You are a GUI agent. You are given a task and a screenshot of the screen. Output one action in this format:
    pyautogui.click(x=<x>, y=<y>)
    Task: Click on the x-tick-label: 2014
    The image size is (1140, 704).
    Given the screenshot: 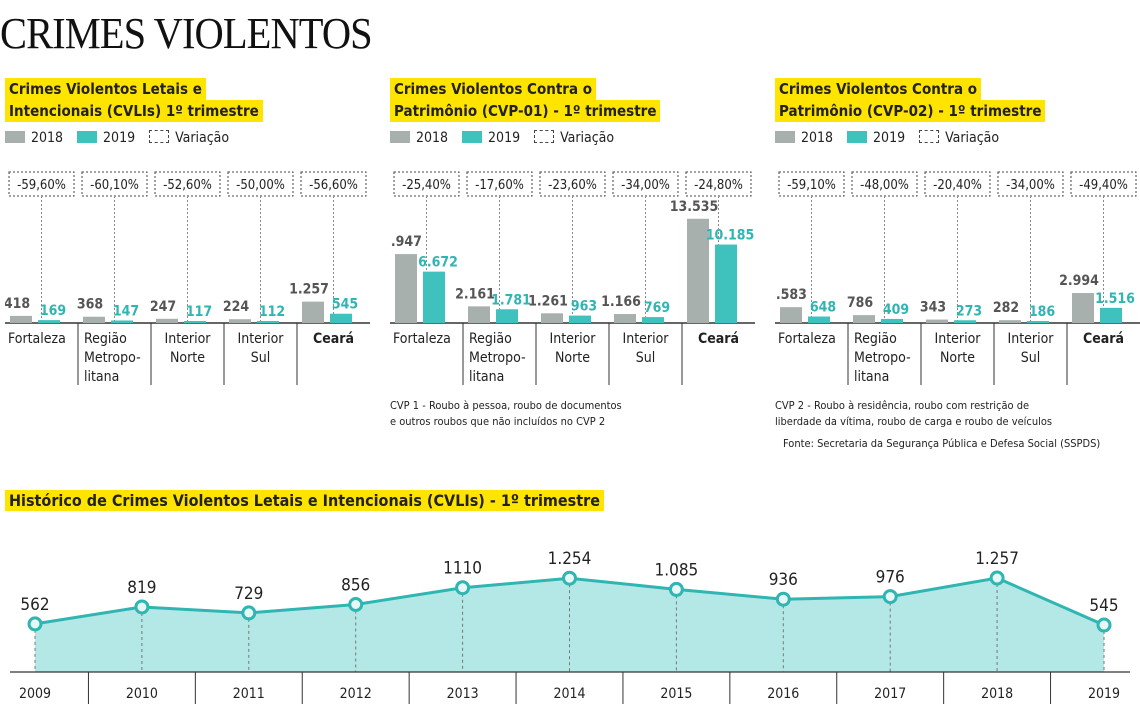 What is the action you would take?
    pyautogui.click(x=569, y=694)
    